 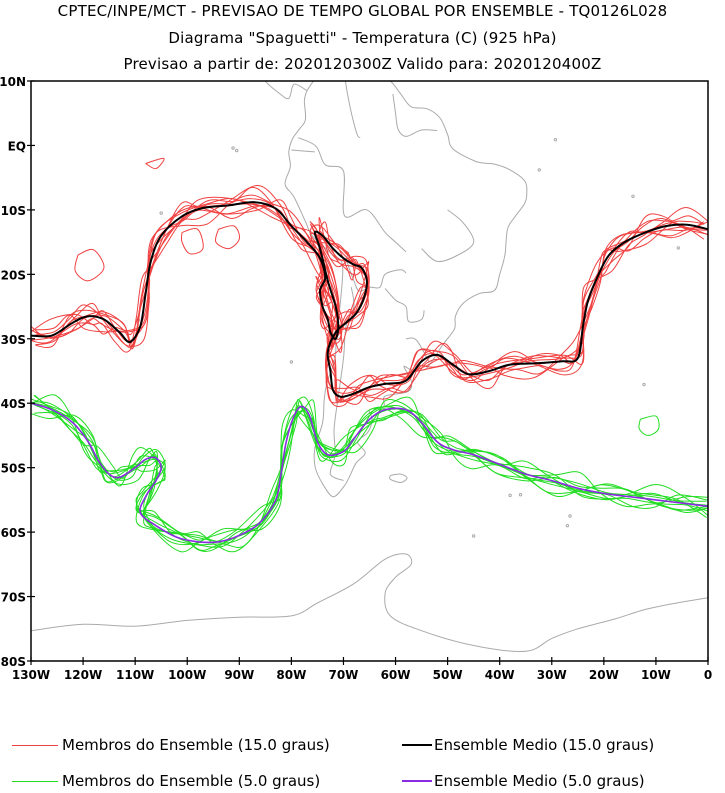 I want to click on legend-label-mean-5: Ensemble Medio (5.0 graus), so click(x=539, y=781).